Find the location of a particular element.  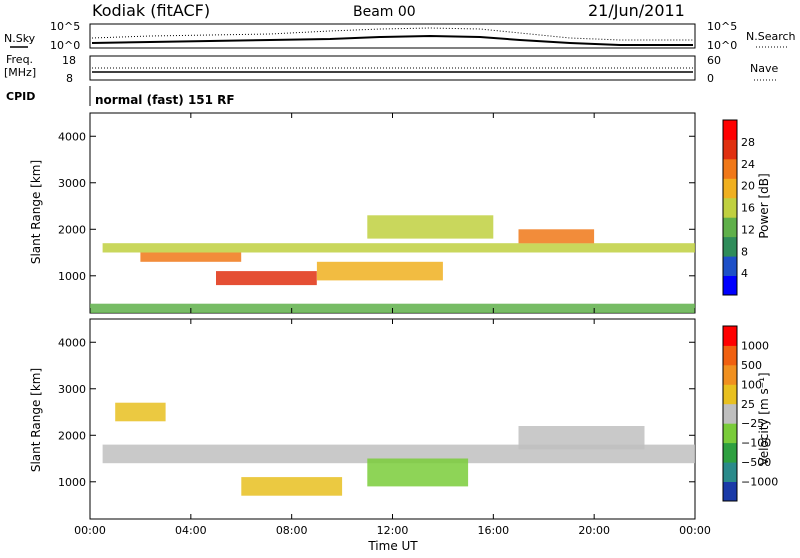

x-tick-label-4: 16:00 is located at coordinates (493, 530).